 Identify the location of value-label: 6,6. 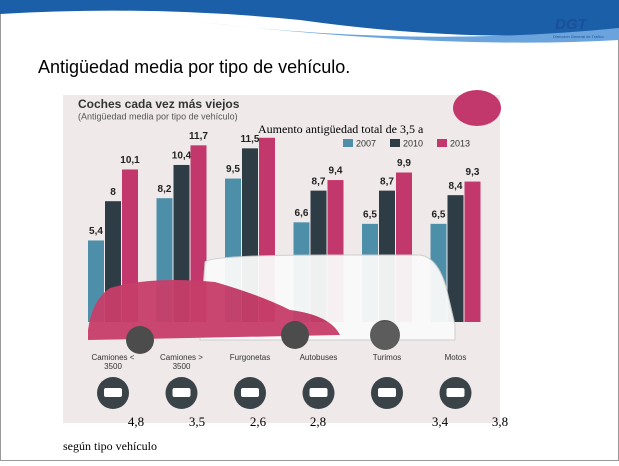
(302, 213).